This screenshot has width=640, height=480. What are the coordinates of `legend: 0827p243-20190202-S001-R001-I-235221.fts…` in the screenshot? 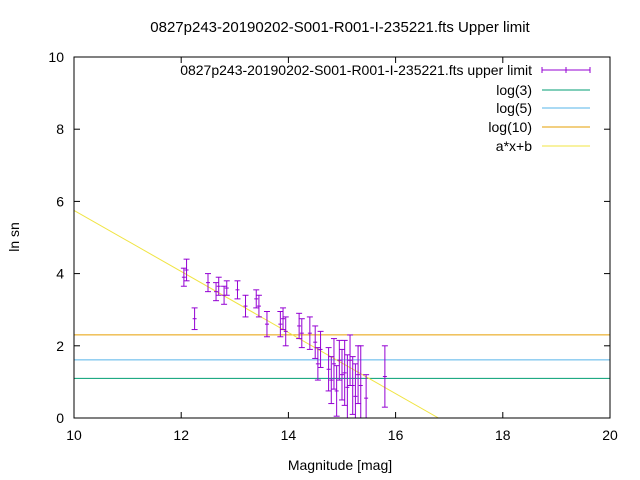 It's located at (385, 108).